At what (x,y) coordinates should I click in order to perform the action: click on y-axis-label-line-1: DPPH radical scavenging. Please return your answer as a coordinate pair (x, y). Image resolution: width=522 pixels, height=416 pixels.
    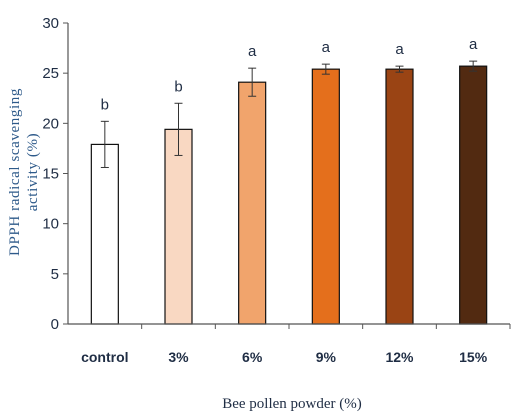
    Looking at the image, I should click on (15, 172).